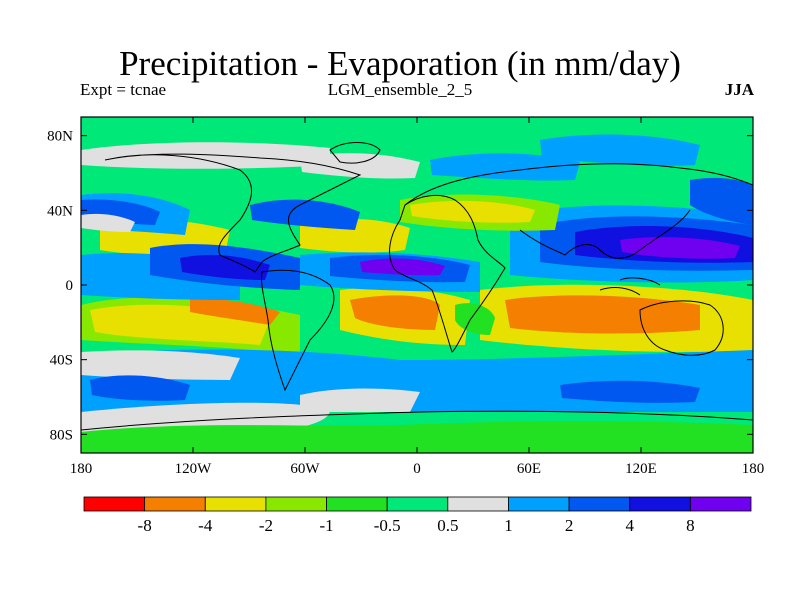 The height and width of the screenshot is (600, 800). Describe the element at coordinates (70, 286) in the screenshot. I see `y-tick-label: 0` at that location.